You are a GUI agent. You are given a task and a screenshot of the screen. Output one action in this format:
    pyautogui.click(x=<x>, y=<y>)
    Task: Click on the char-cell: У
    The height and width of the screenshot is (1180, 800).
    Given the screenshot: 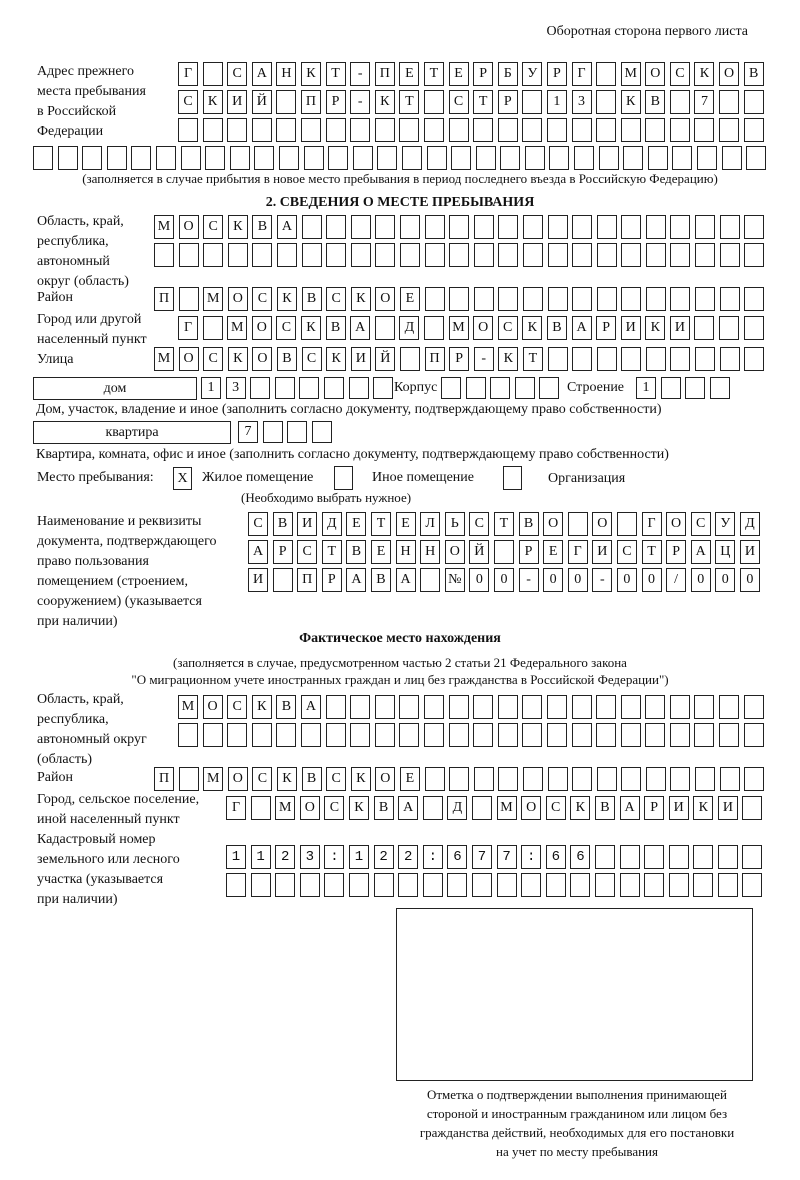 What is the action you would take?
    pyautogui.click(x=725, y=524)
    